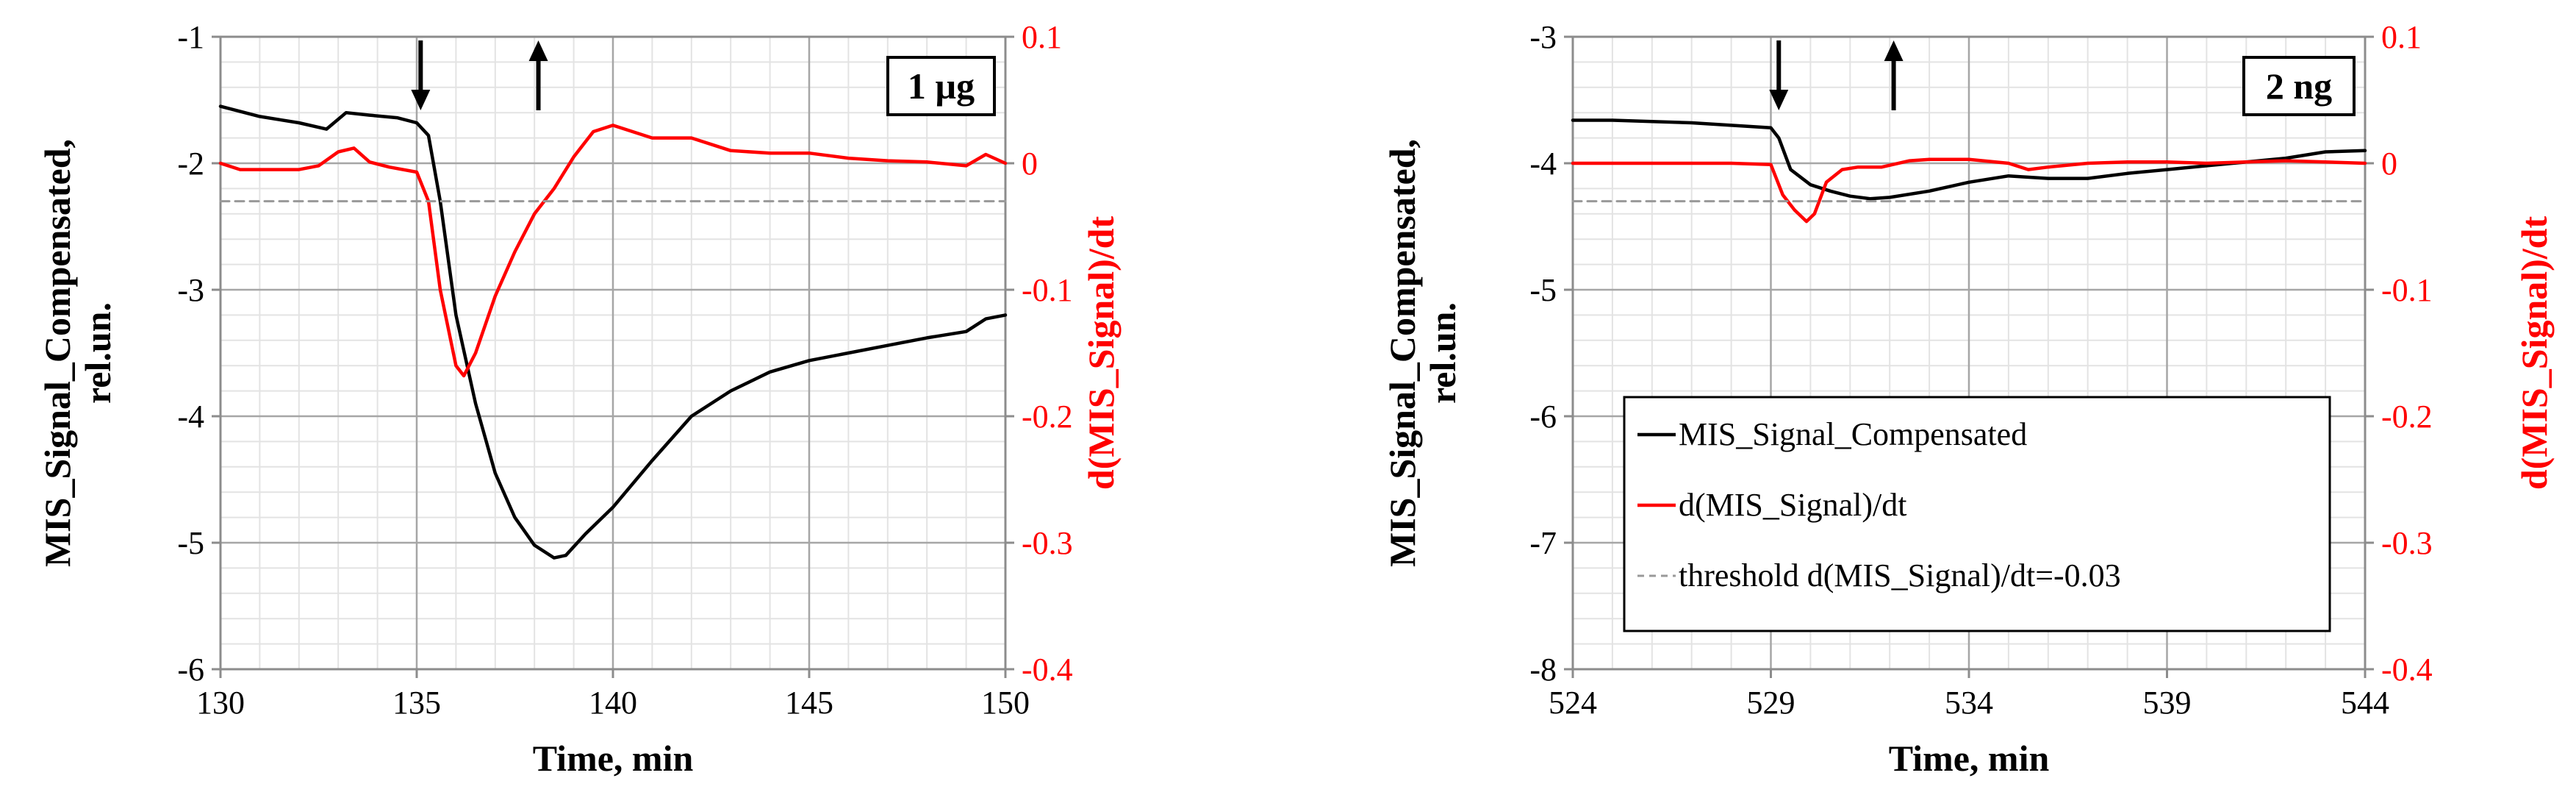  I want to click on x-tick-label: 529, so click(1771, 703).